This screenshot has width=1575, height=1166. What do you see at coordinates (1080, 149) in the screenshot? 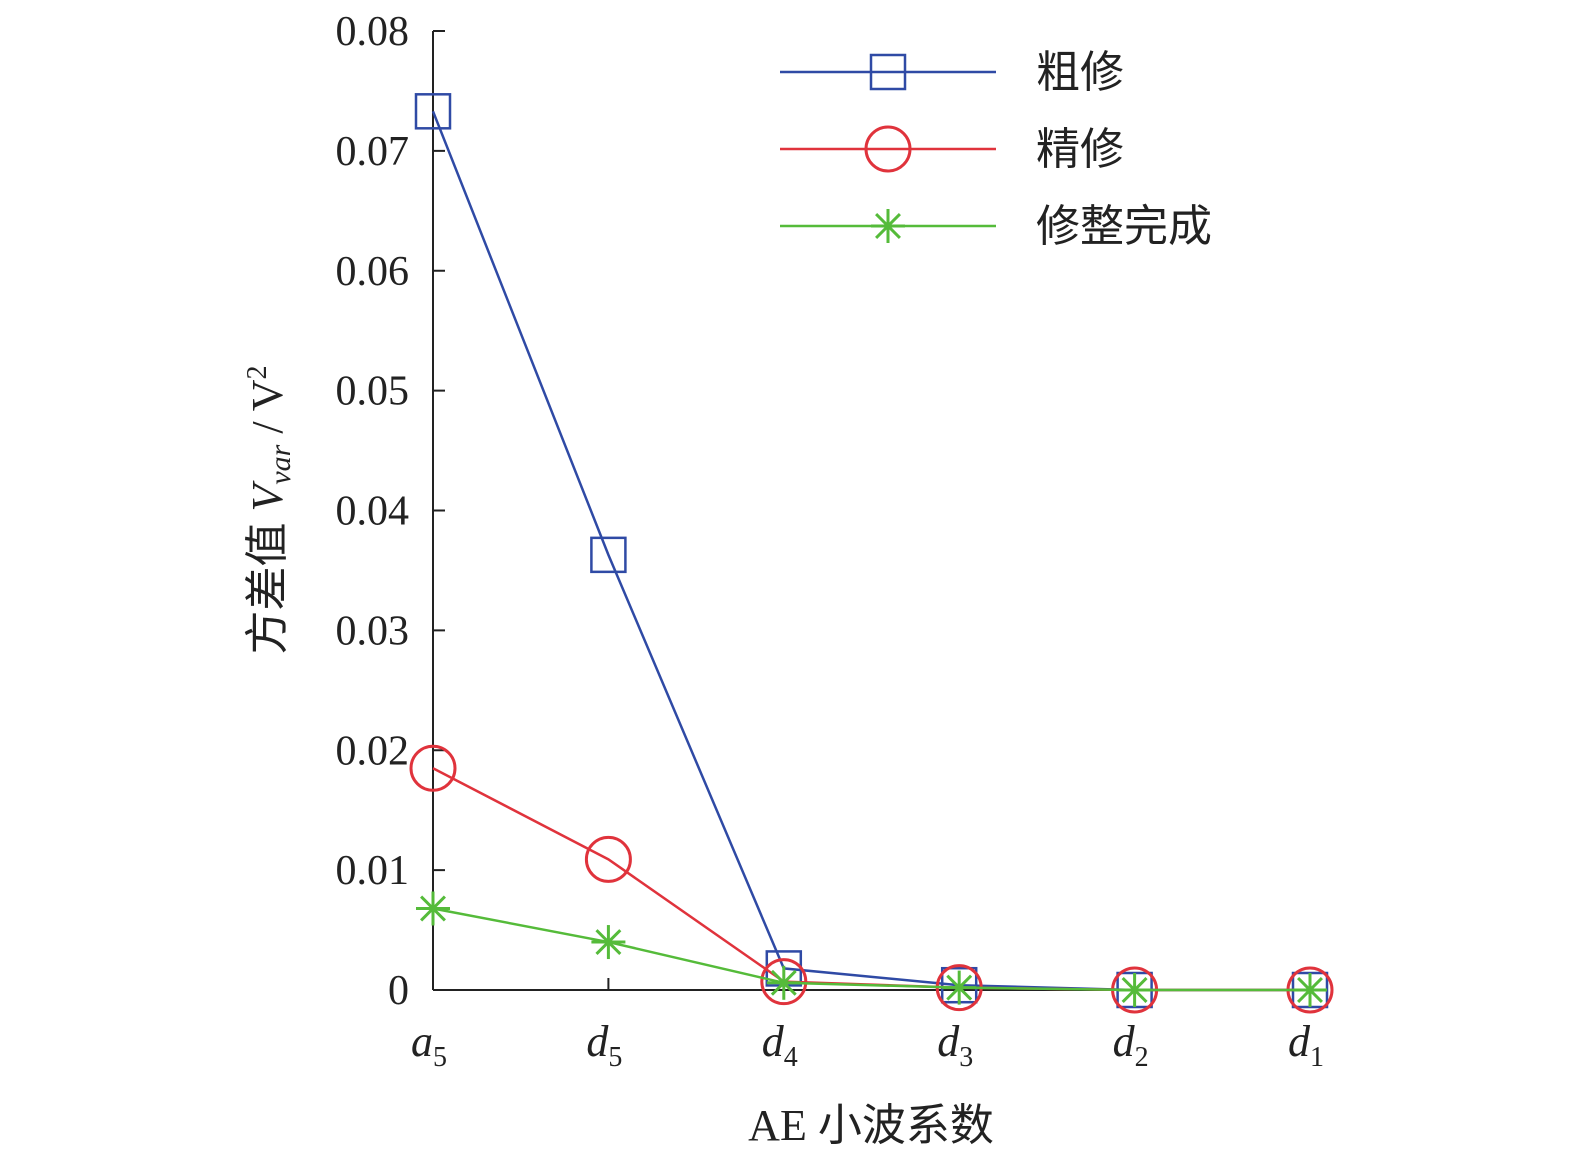
I see `legend-label: 精修` at bounding box center [1080, 149].